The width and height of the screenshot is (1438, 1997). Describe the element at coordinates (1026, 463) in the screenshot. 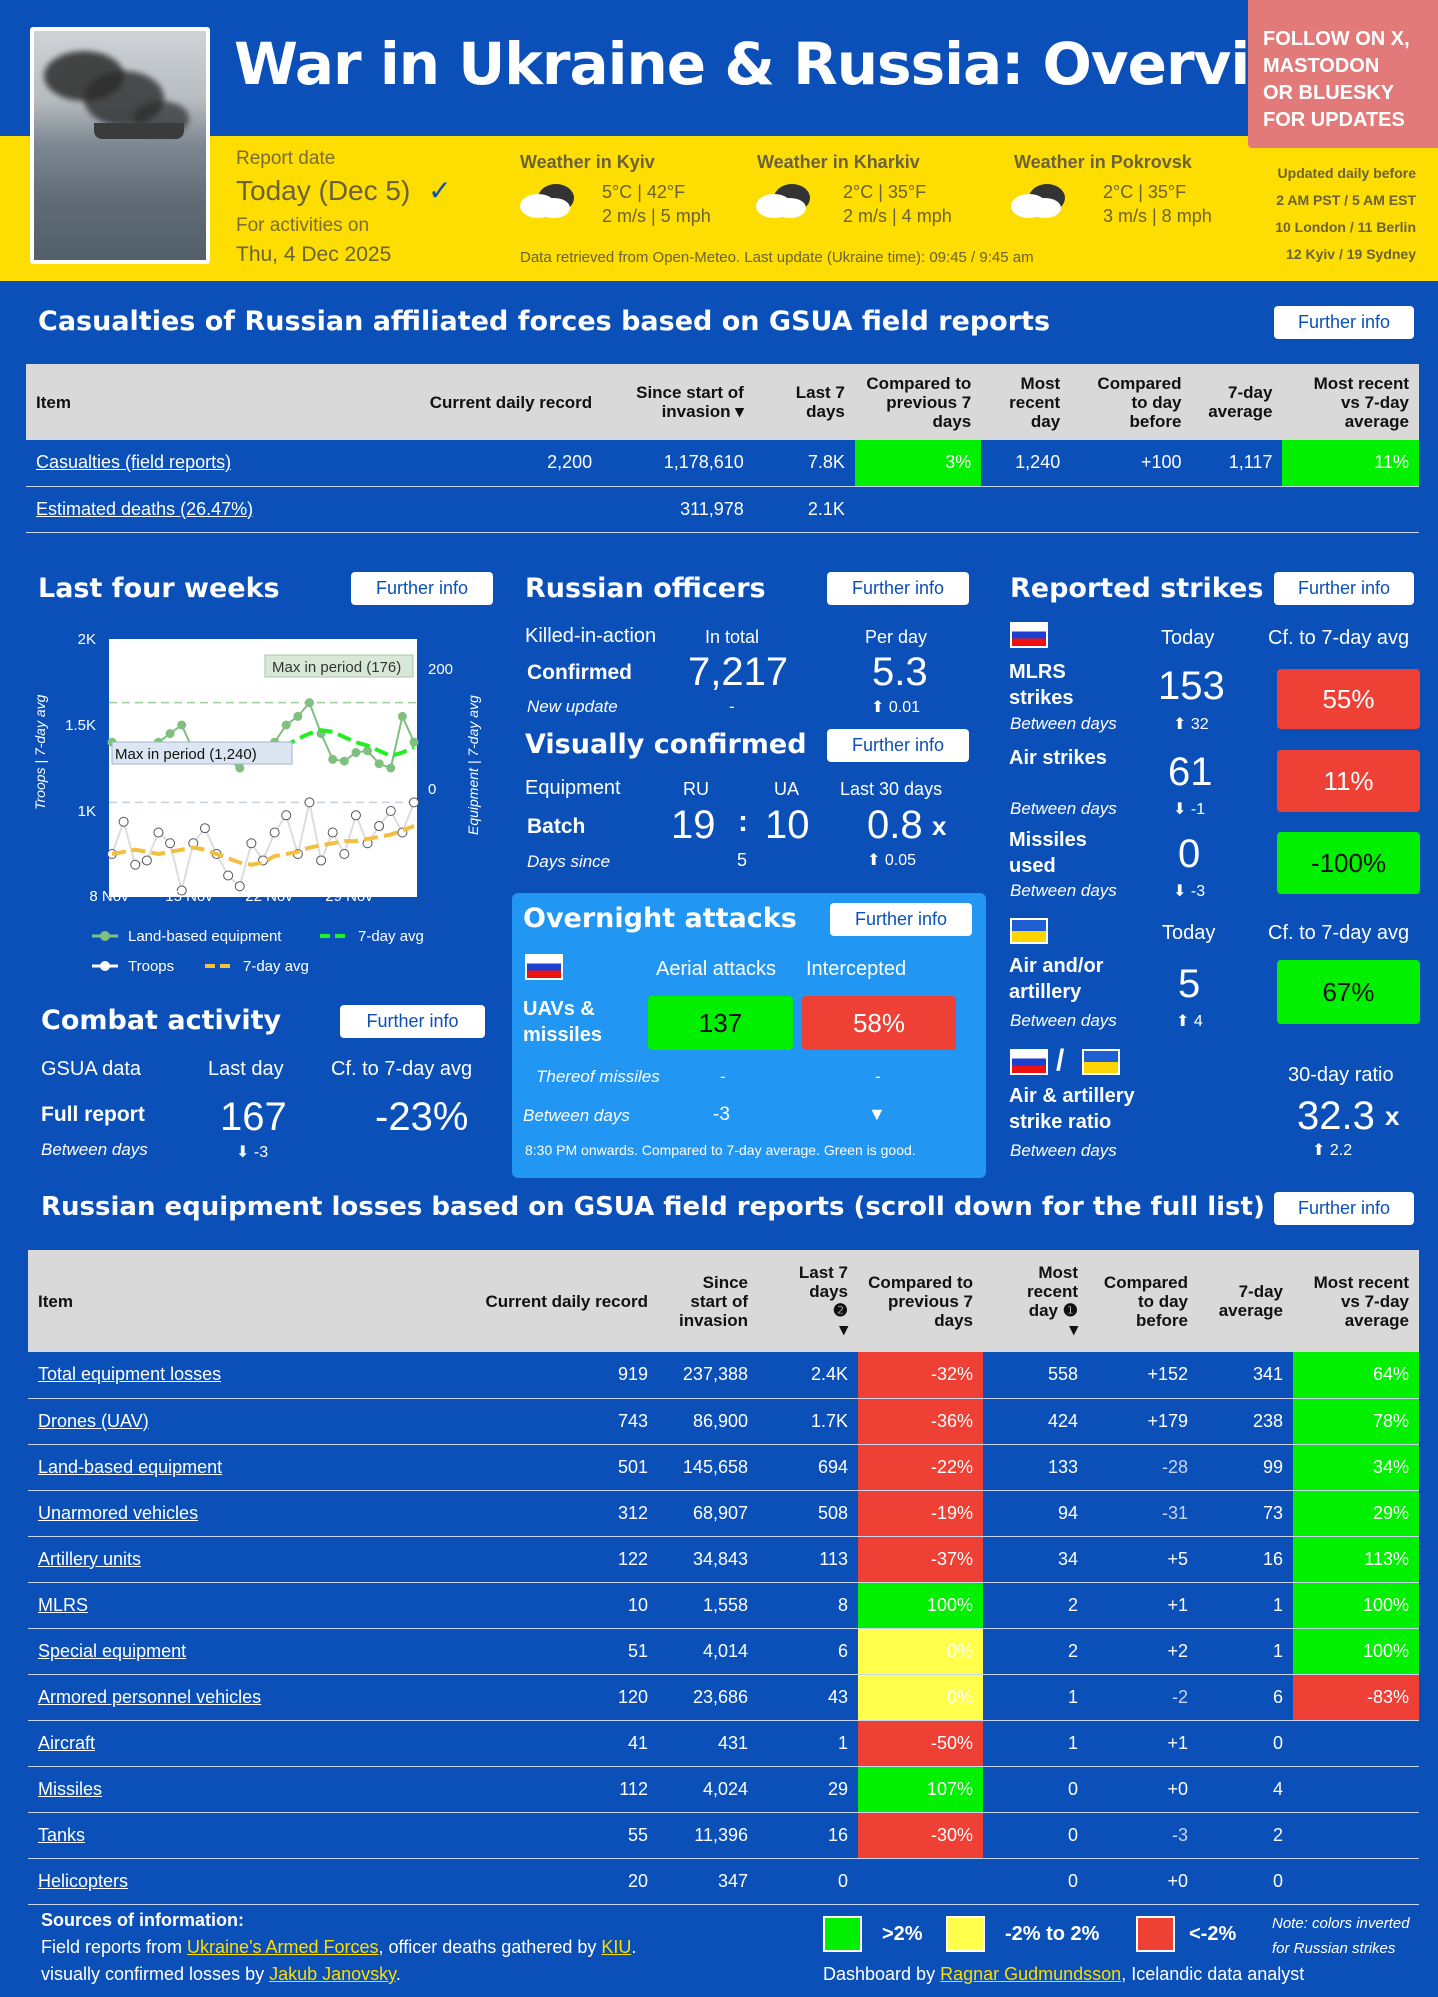

I see `cell: 1,240` at that location.